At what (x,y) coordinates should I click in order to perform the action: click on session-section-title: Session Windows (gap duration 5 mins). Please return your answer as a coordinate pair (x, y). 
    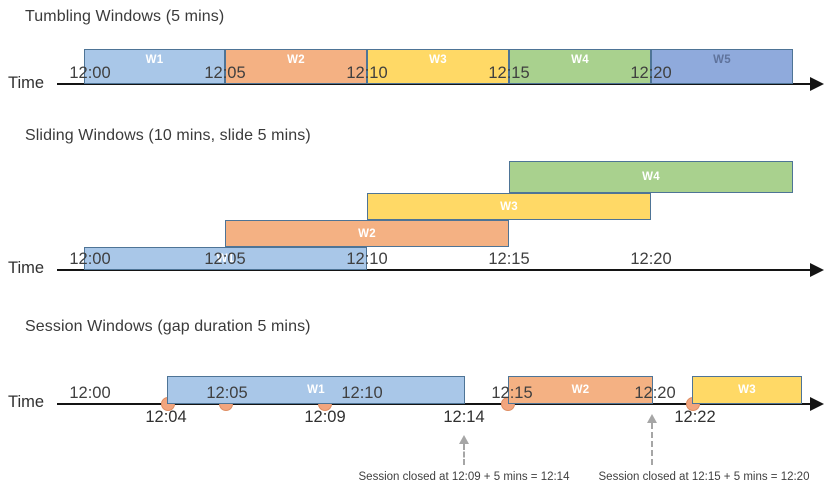
    Looking at the image, I should click on (168, 326).